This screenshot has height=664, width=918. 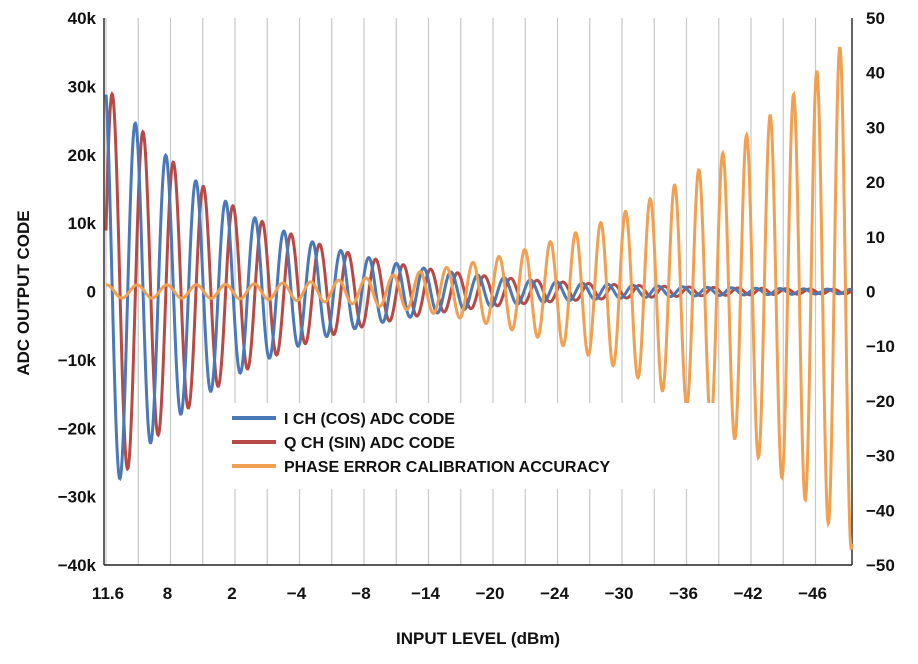 I want to click on right-y-tick-label: 50, so click(x=875, y=18).